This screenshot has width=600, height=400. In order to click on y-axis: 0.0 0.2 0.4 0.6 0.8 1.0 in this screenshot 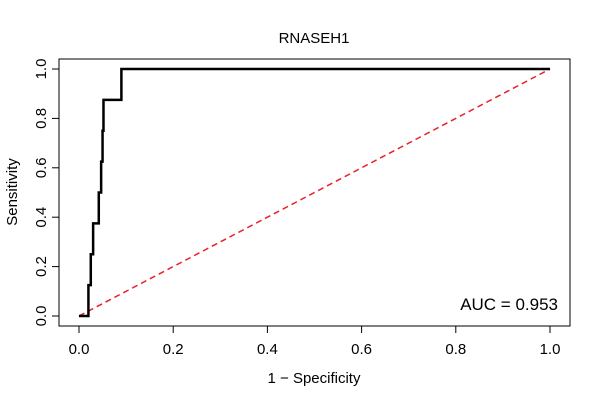, I will do `click(46, 193)`.